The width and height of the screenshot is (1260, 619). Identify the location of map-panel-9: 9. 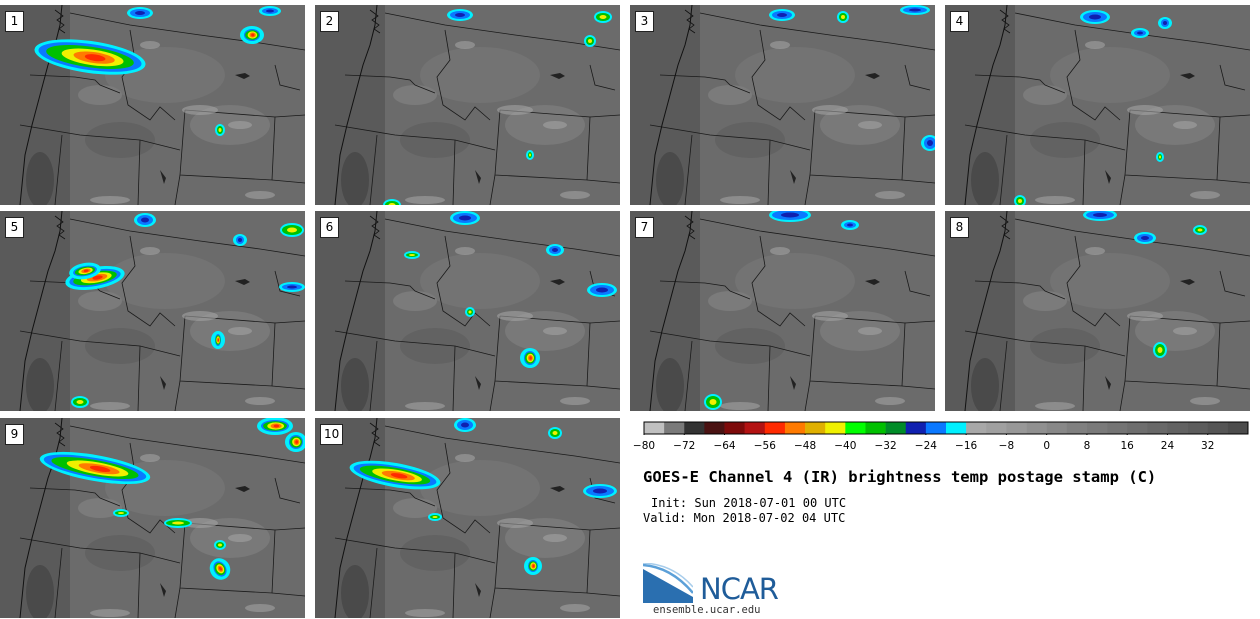
(152, 518).